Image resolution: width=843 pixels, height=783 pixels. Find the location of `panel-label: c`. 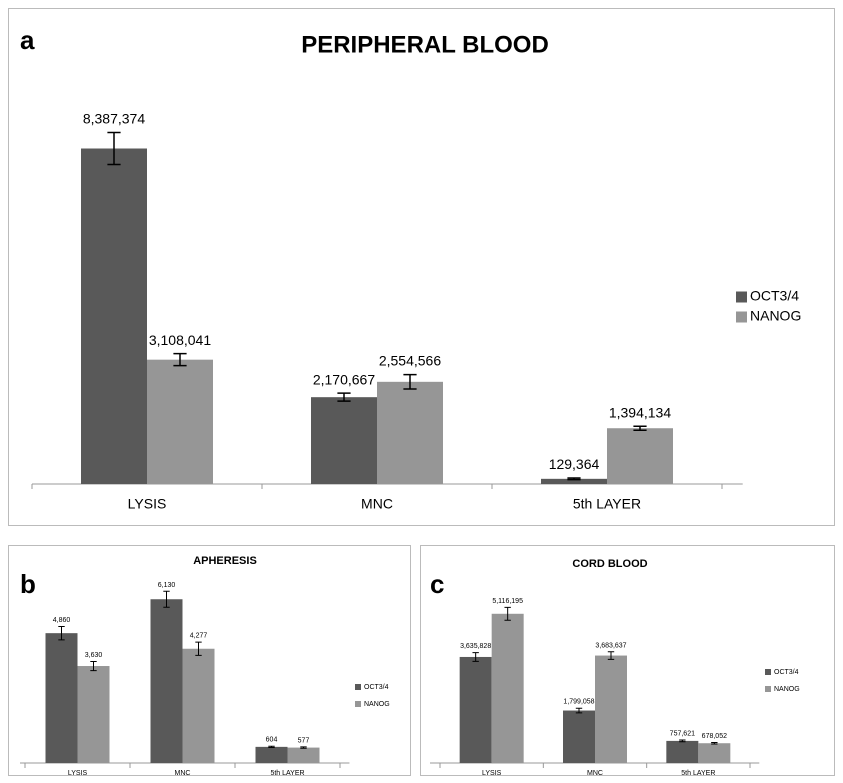

panel-label: c is located at coordinates (437, 584).